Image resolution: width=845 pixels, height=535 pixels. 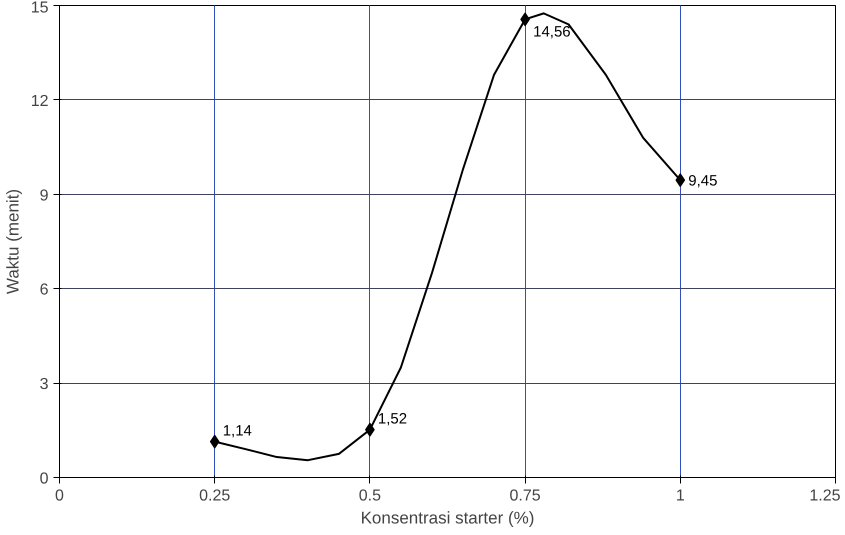 What do you see at coordinates (44, 479) in the screenshot?
I see `y-tick-label: 0` at bounding box center [44, 479].